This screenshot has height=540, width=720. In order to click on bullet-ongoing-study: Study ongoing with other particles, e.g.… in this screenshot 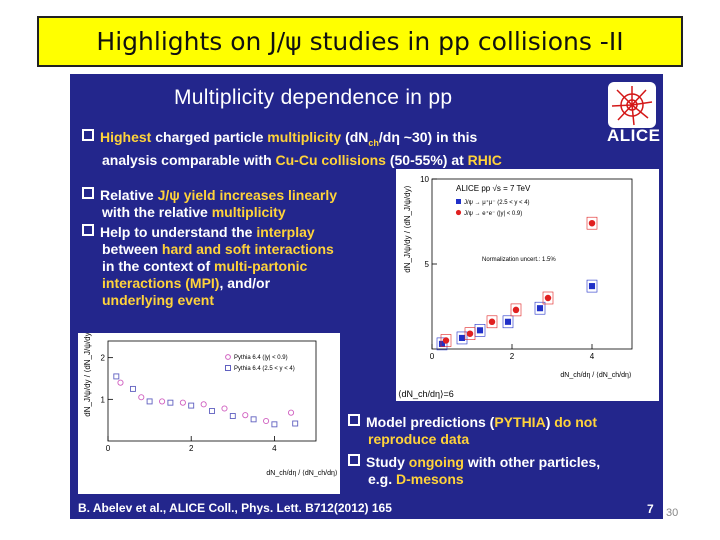, I will do `click(474, 471)`.